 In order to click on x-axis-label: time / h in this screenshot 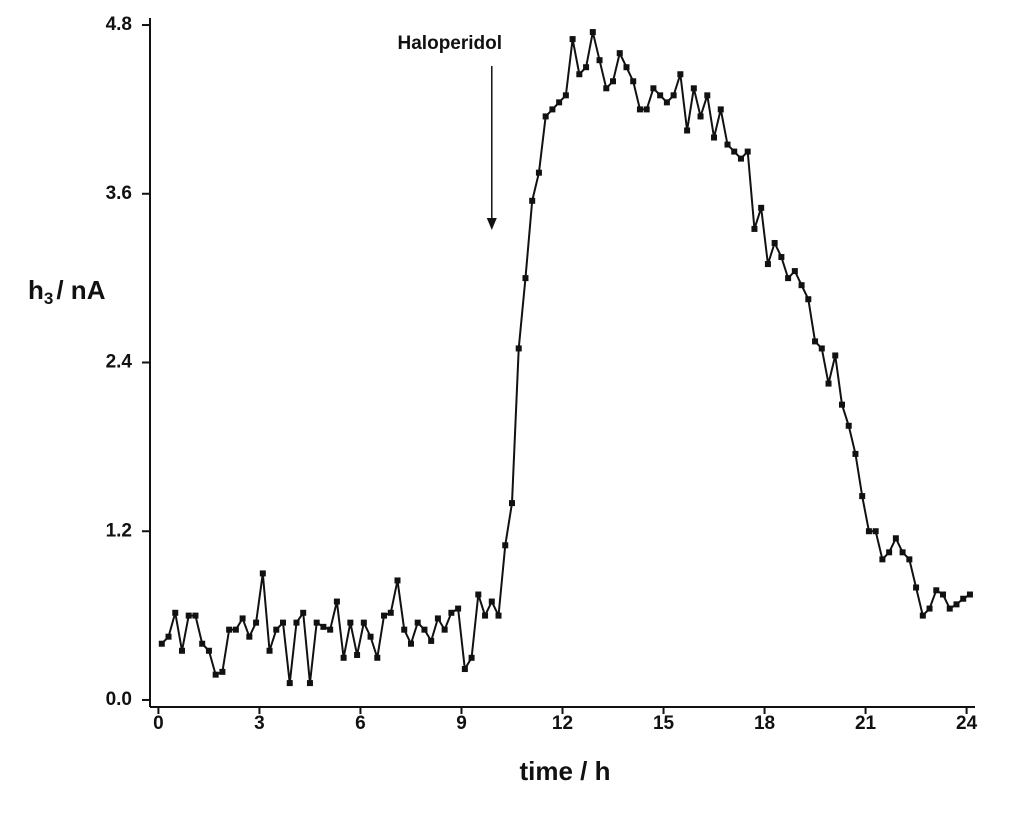, I will do `click(564, 771)`.